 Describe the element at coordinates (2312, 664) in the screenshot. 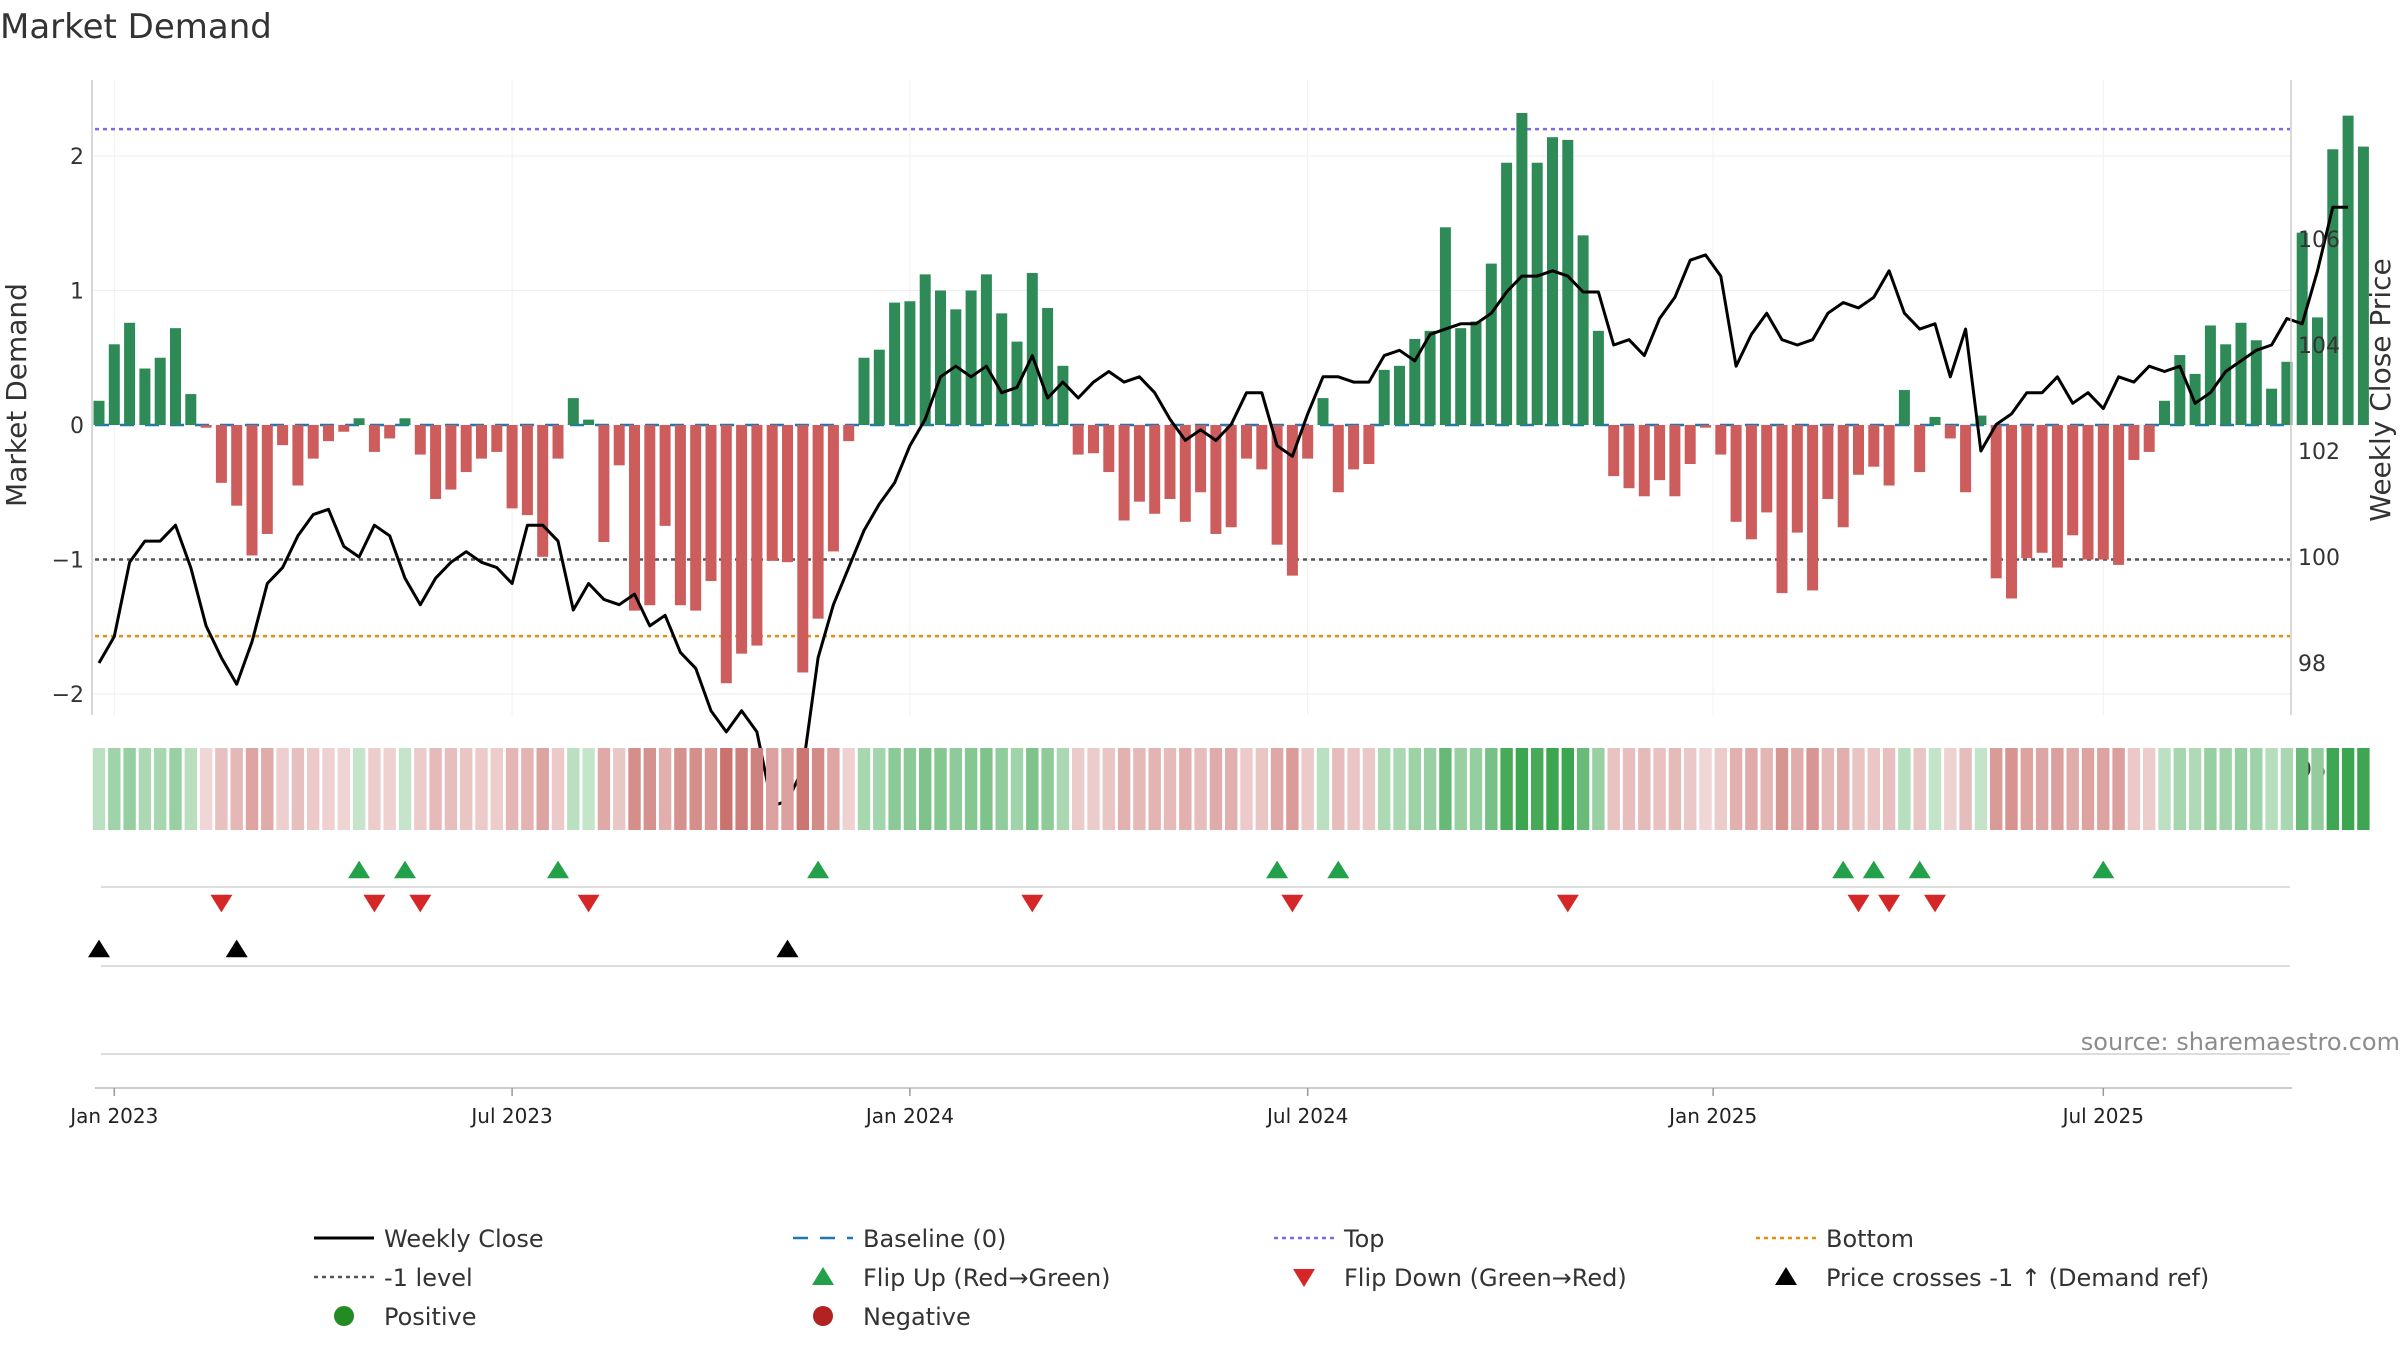

I see `y2-tick-label: 98` at that location.